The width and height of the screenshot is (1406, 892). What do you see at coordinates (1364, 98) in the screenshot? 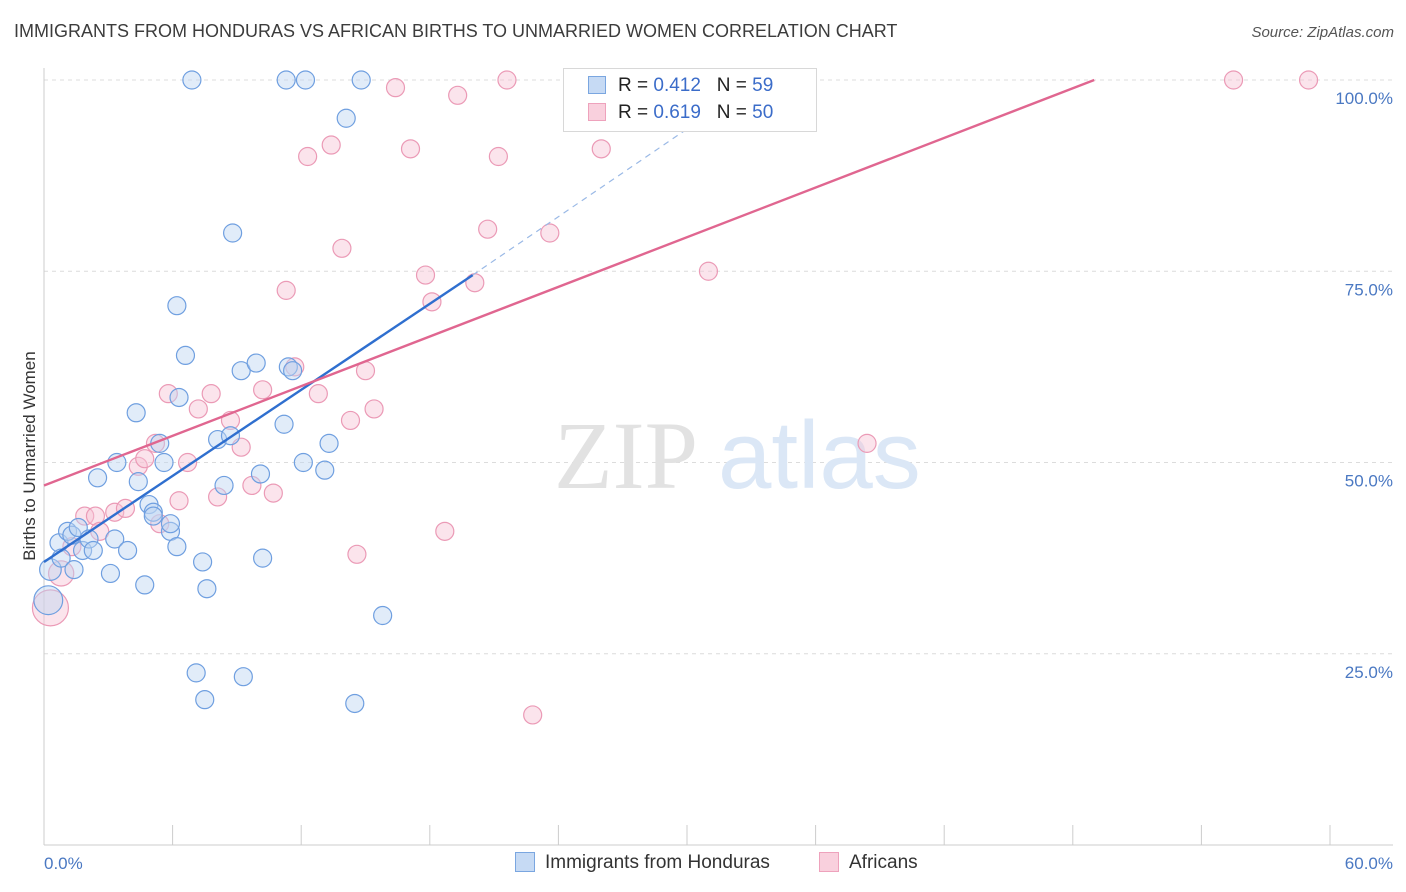
I see `y-tick-label-3: 100.0%` at bounding box center [1364, 98].